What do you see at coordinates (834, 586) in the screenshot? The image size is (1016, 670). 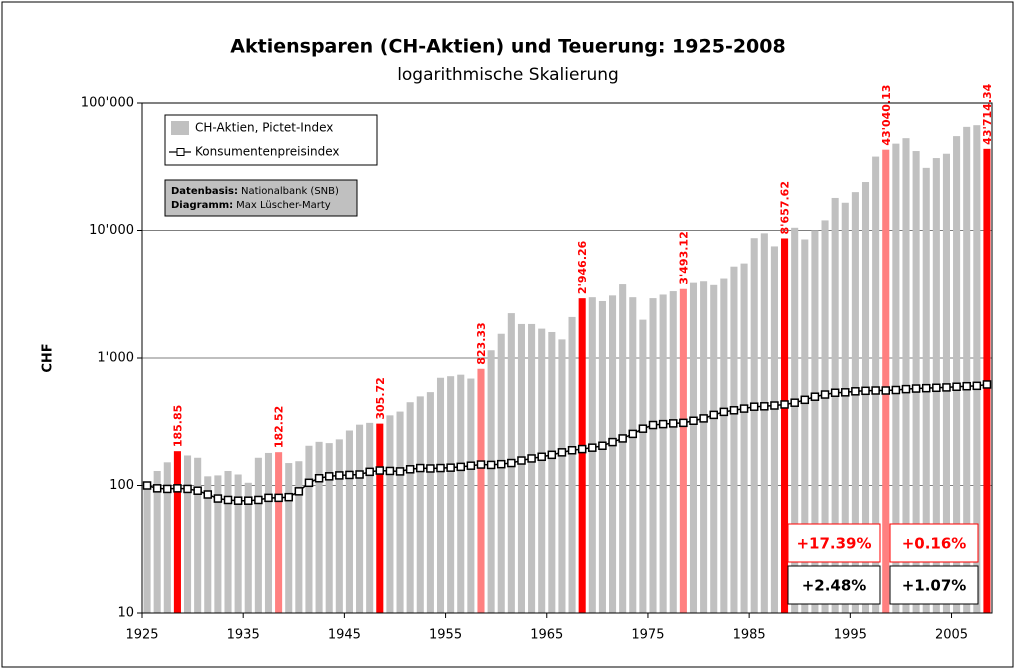 I see `annotation: +2.48%` at bounding box center [834, 586].